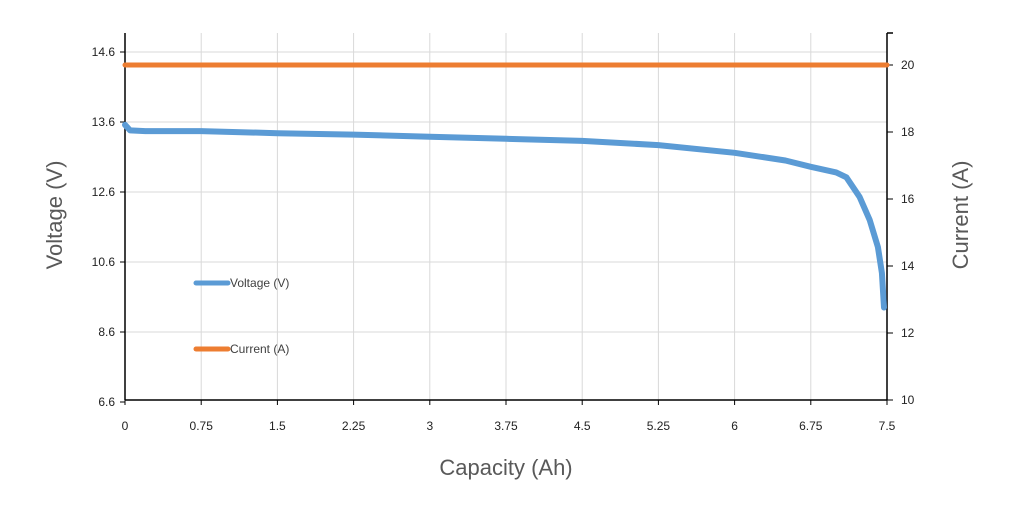  I want to click on y2-axis-label: Current (A), so click(960, 215).